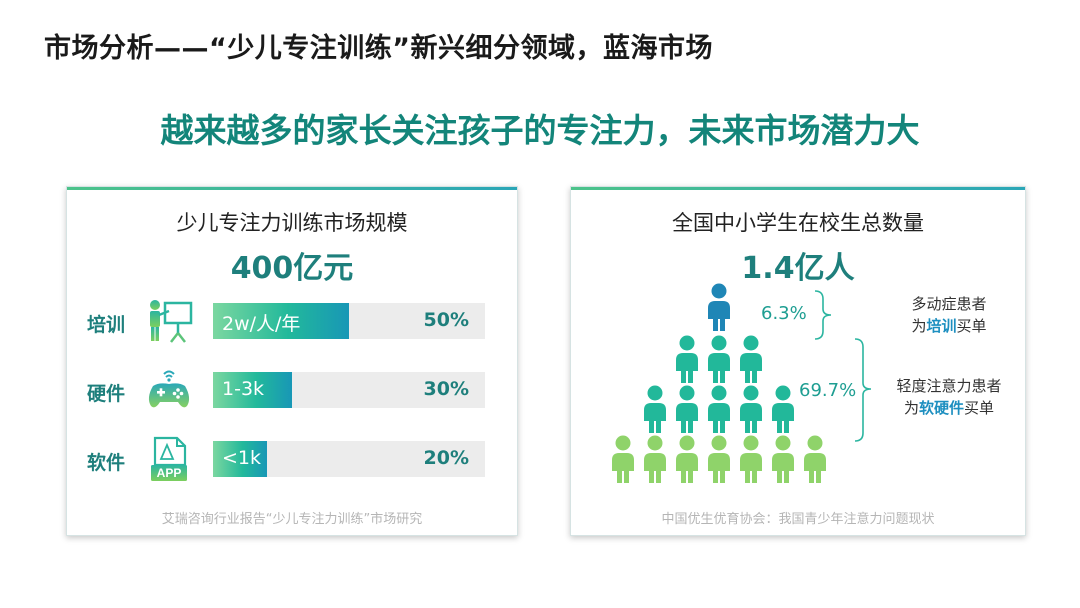  I want to click on bracket-top, so click(823, 315).